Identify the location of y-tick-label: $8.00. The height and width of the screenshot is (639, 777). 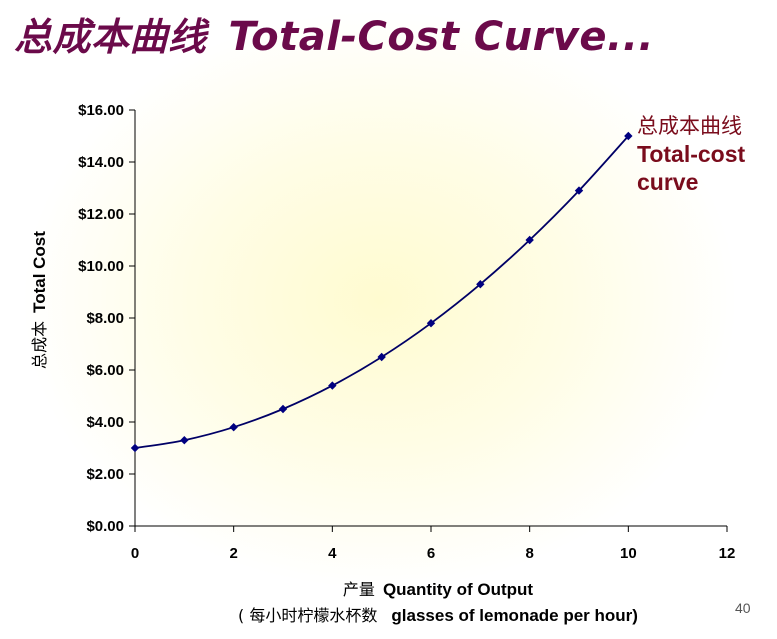
(105, 318).